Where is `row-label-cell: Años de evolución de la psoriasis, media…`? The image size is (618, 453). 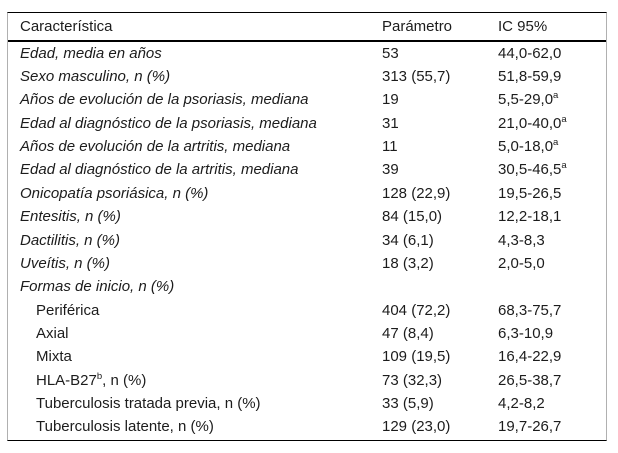
row-label-cell: Años de evolución de la psoriasis, media… is located at coordinates (195, 99).